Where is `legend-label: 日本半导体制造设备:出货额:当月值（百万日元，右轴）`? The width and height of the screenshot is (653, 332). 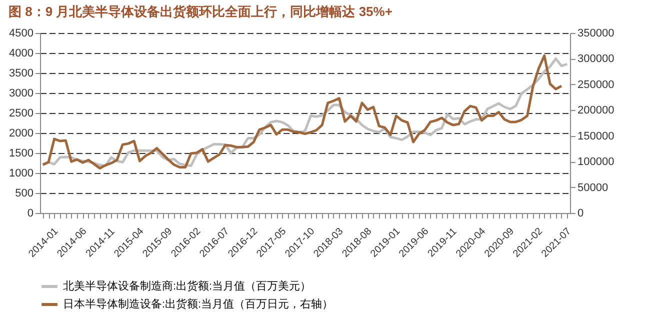 legend-label: 日本半导体制造设备:出货额:当月值（百万日元，右轴） is located at coordinates (198, 304).